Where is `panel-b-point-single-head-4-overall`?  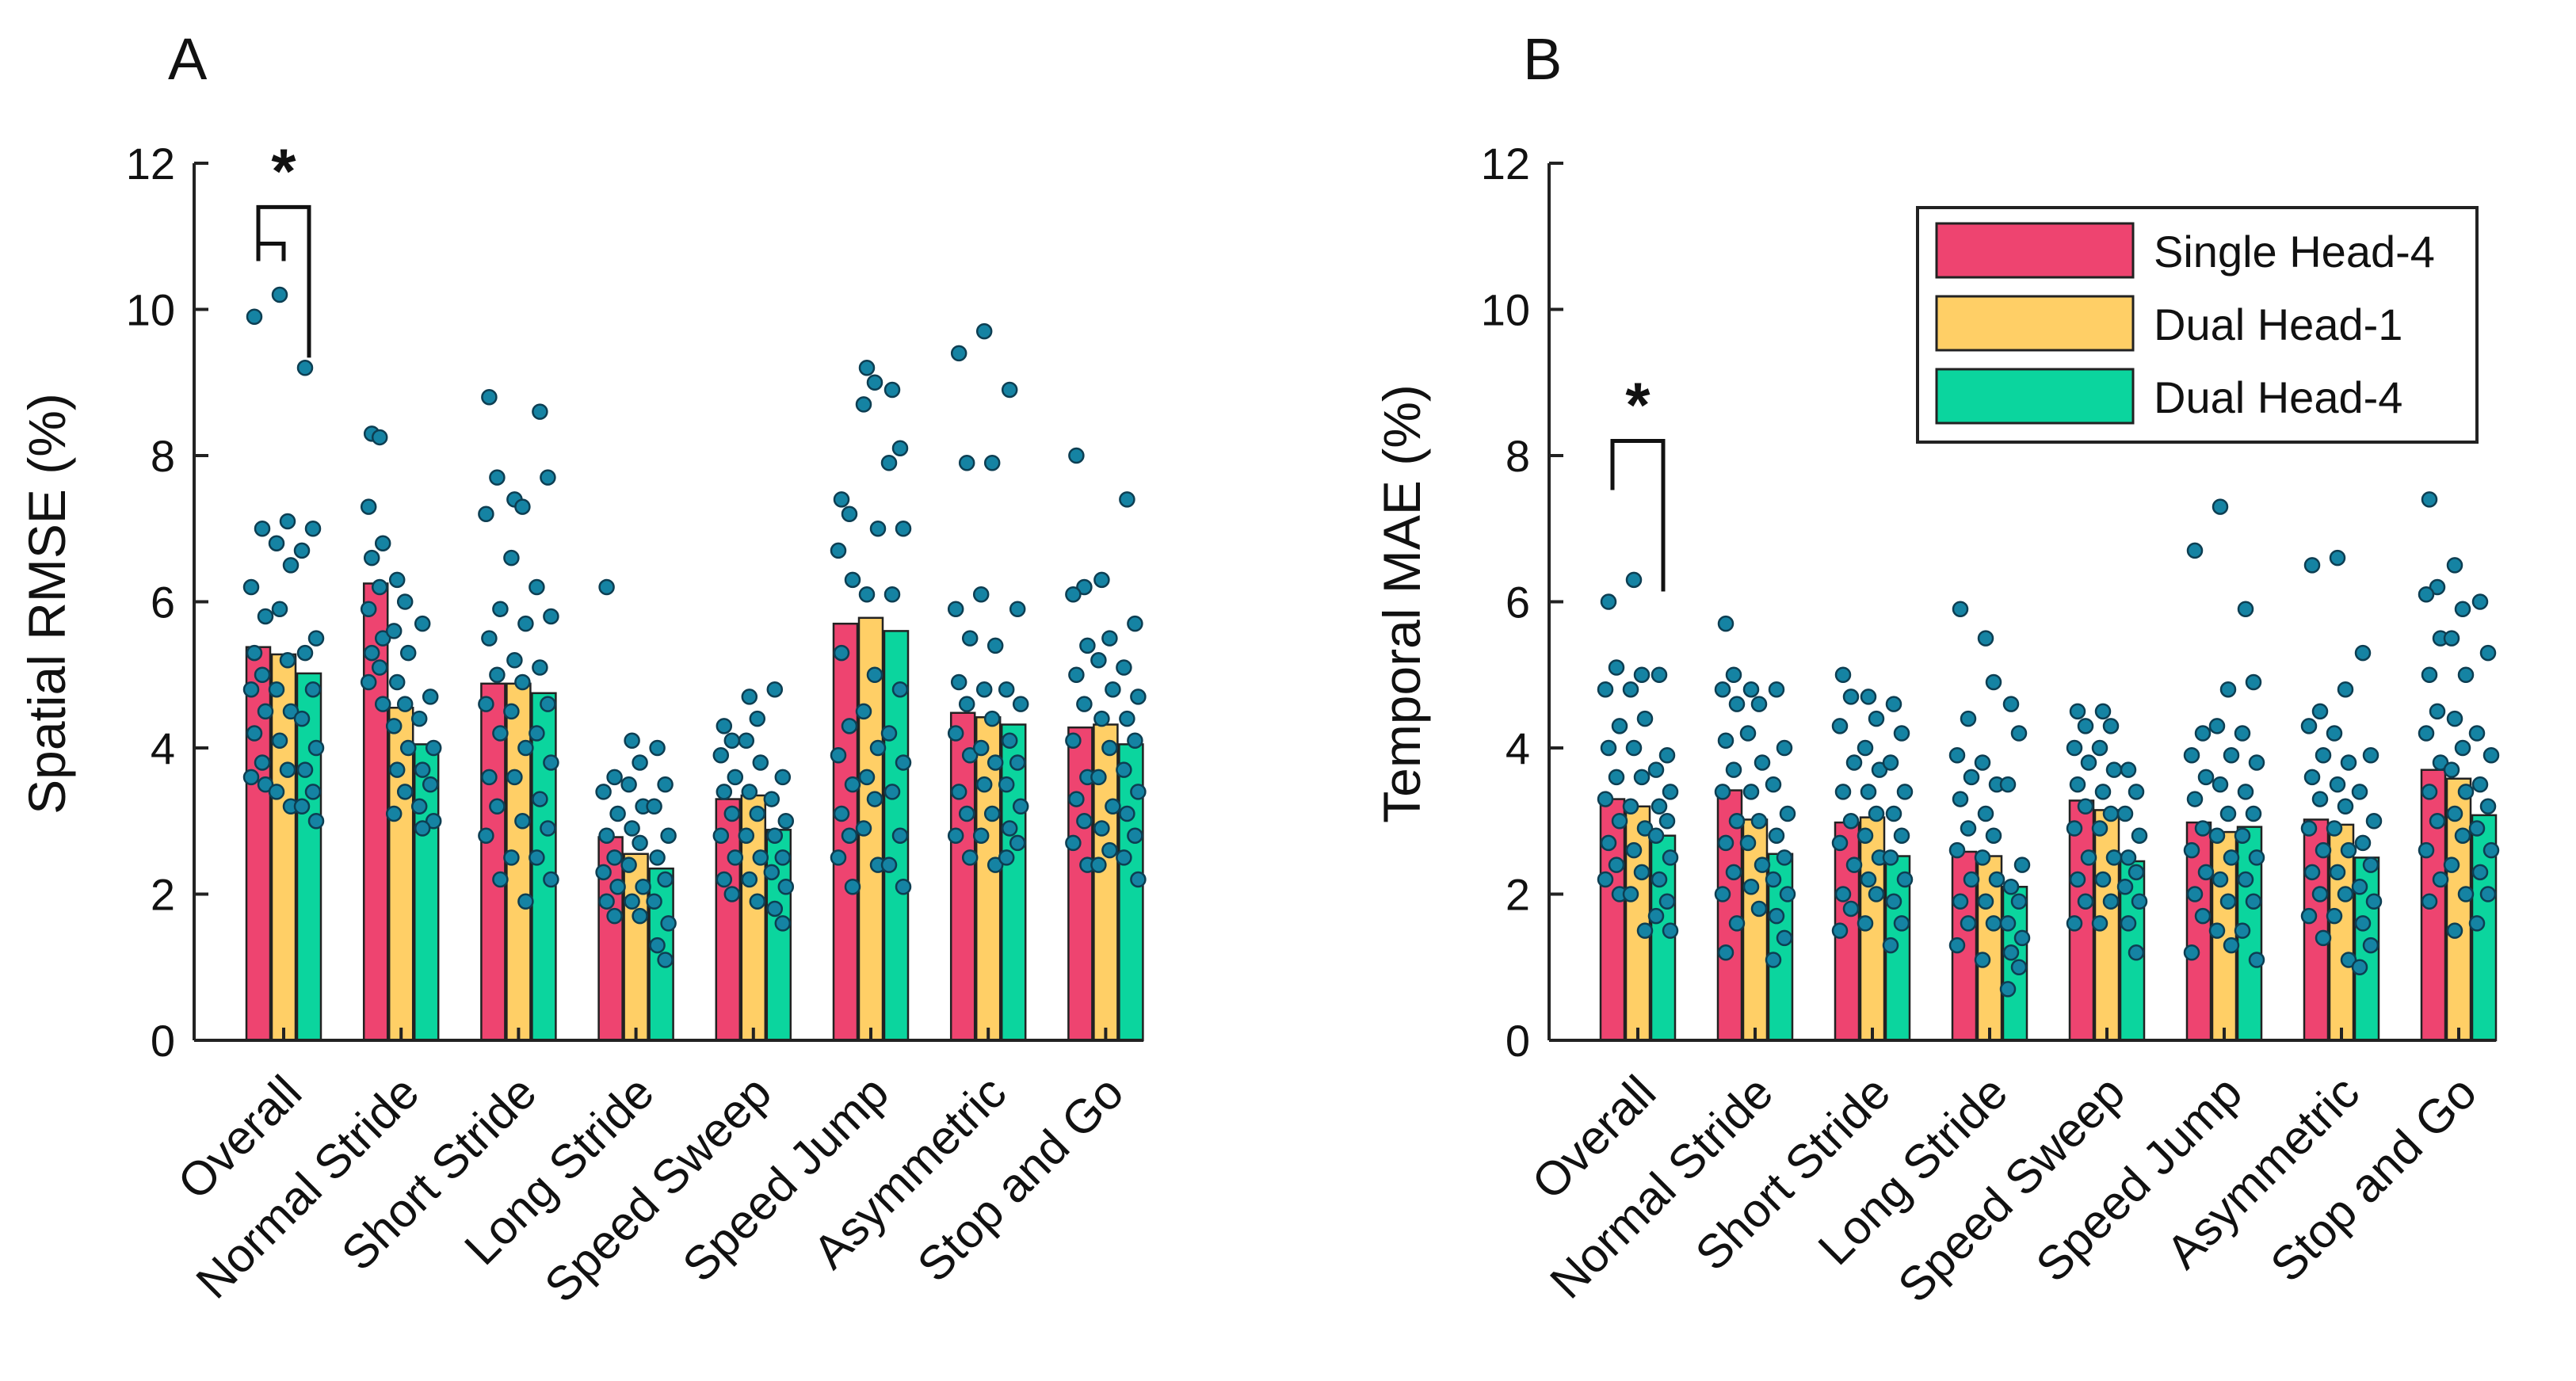 panel-b-point-single-head-4-overall is located at coordinates (1608, 843).